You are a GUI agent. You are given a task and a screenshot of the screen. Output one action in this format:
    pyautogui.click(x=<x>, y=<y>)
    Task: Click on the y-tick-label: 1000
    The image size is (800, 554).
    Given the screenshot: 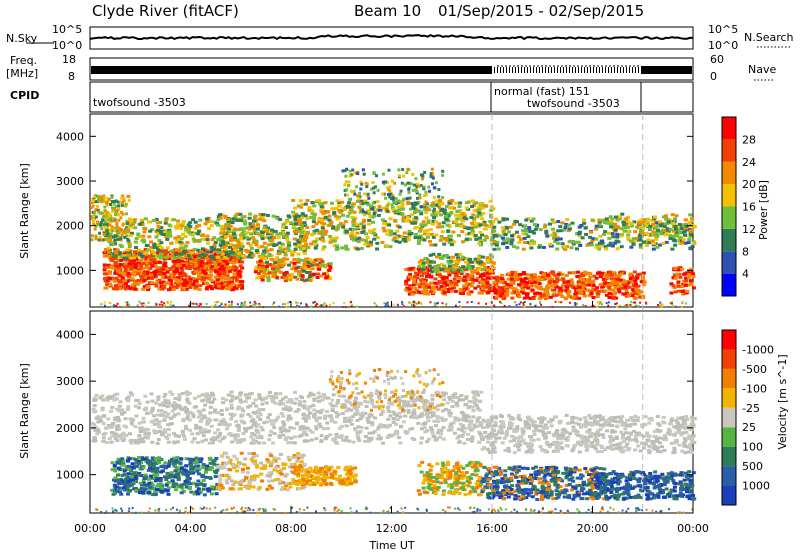 What is the action you would take?
    pyautogui.click(x=70, y=270)
    